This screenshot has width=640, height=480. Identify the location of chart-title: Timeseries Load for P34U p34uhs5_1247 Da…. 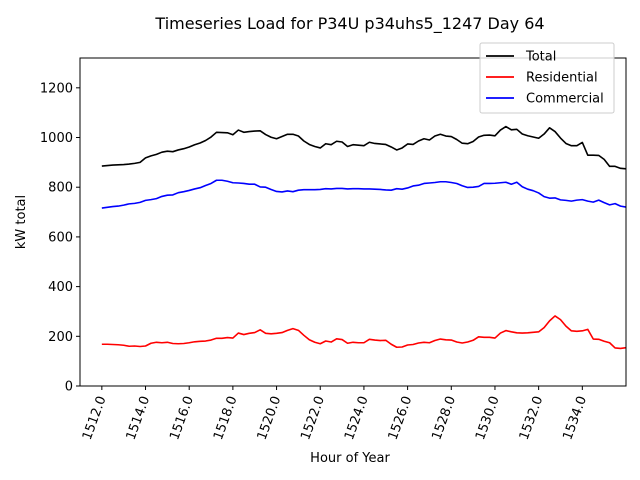
(349, 24).